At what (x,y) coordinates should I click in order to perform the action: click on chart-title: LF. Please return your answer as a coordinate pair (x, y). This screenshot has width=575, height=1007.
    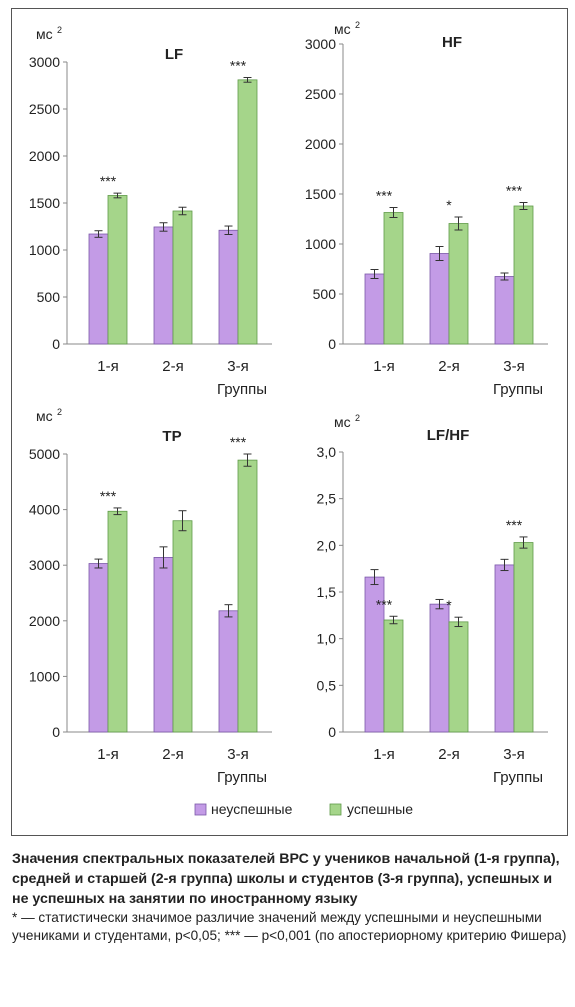
    Looking at the image, I should click on (174, 54).